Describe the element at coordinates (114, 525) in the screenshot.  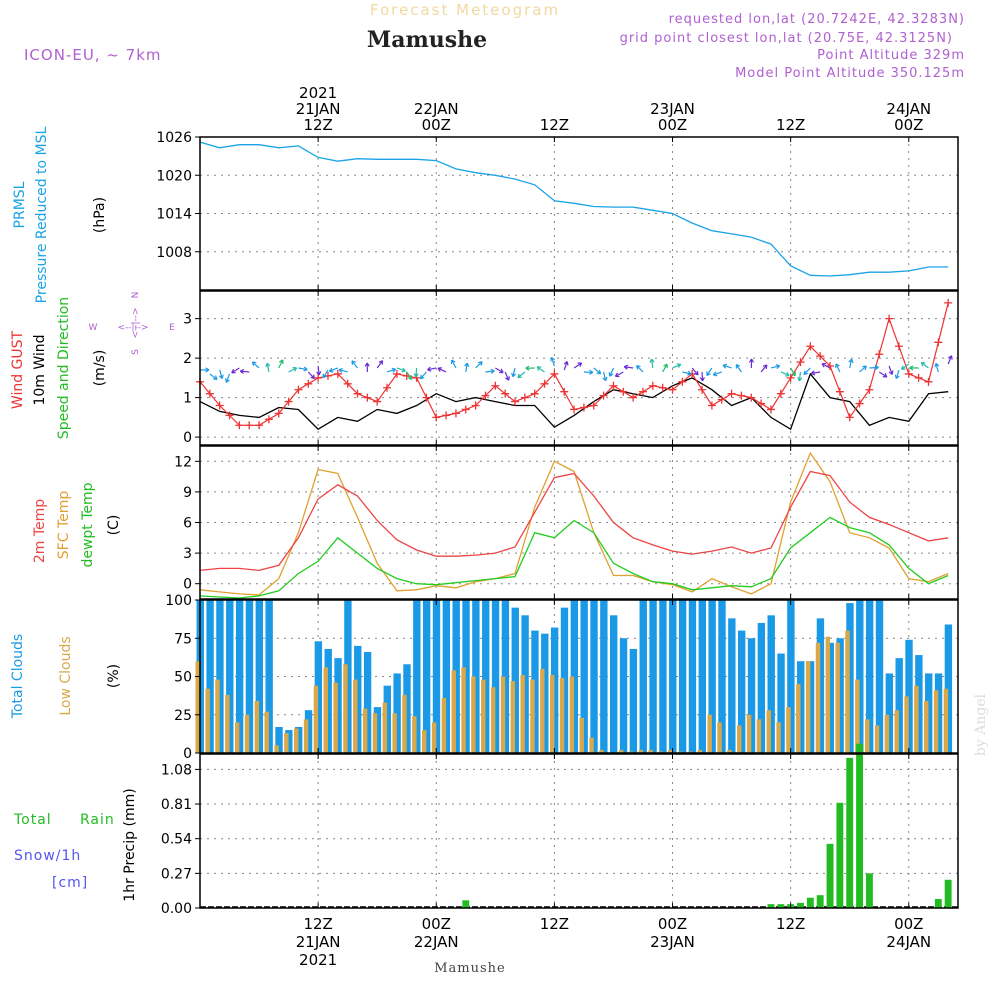
I see `temp-unit: (C)` at that location.